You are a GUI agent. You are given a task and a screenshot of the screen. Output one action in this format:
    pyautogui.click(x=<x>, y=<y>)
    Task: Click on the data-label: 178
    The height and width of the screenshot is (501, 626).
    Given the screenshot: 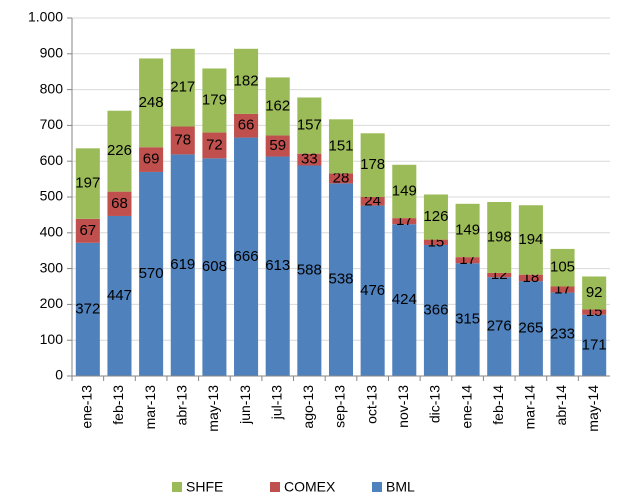 What is the action you would take?
    pyautogui.click(x=372, y=164)
    